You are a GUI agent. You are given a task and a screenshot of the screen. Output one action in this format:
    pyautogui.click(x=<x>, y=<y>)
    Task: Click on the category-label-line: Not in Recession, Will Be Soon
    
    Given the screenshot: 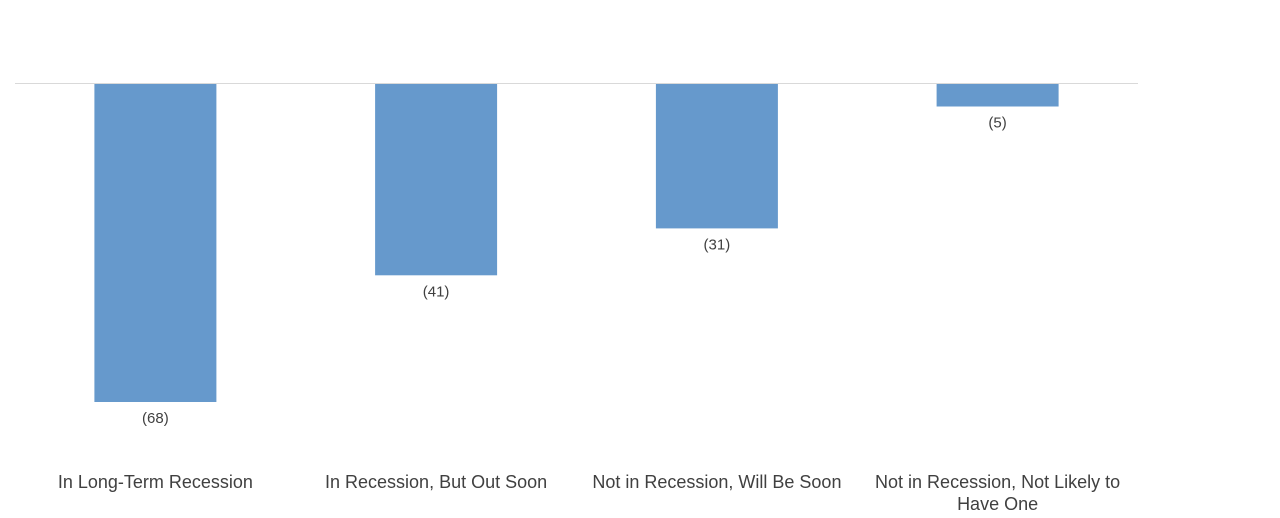 What is the action you would take?
    pyautogui.click(x=716, y=482)
    